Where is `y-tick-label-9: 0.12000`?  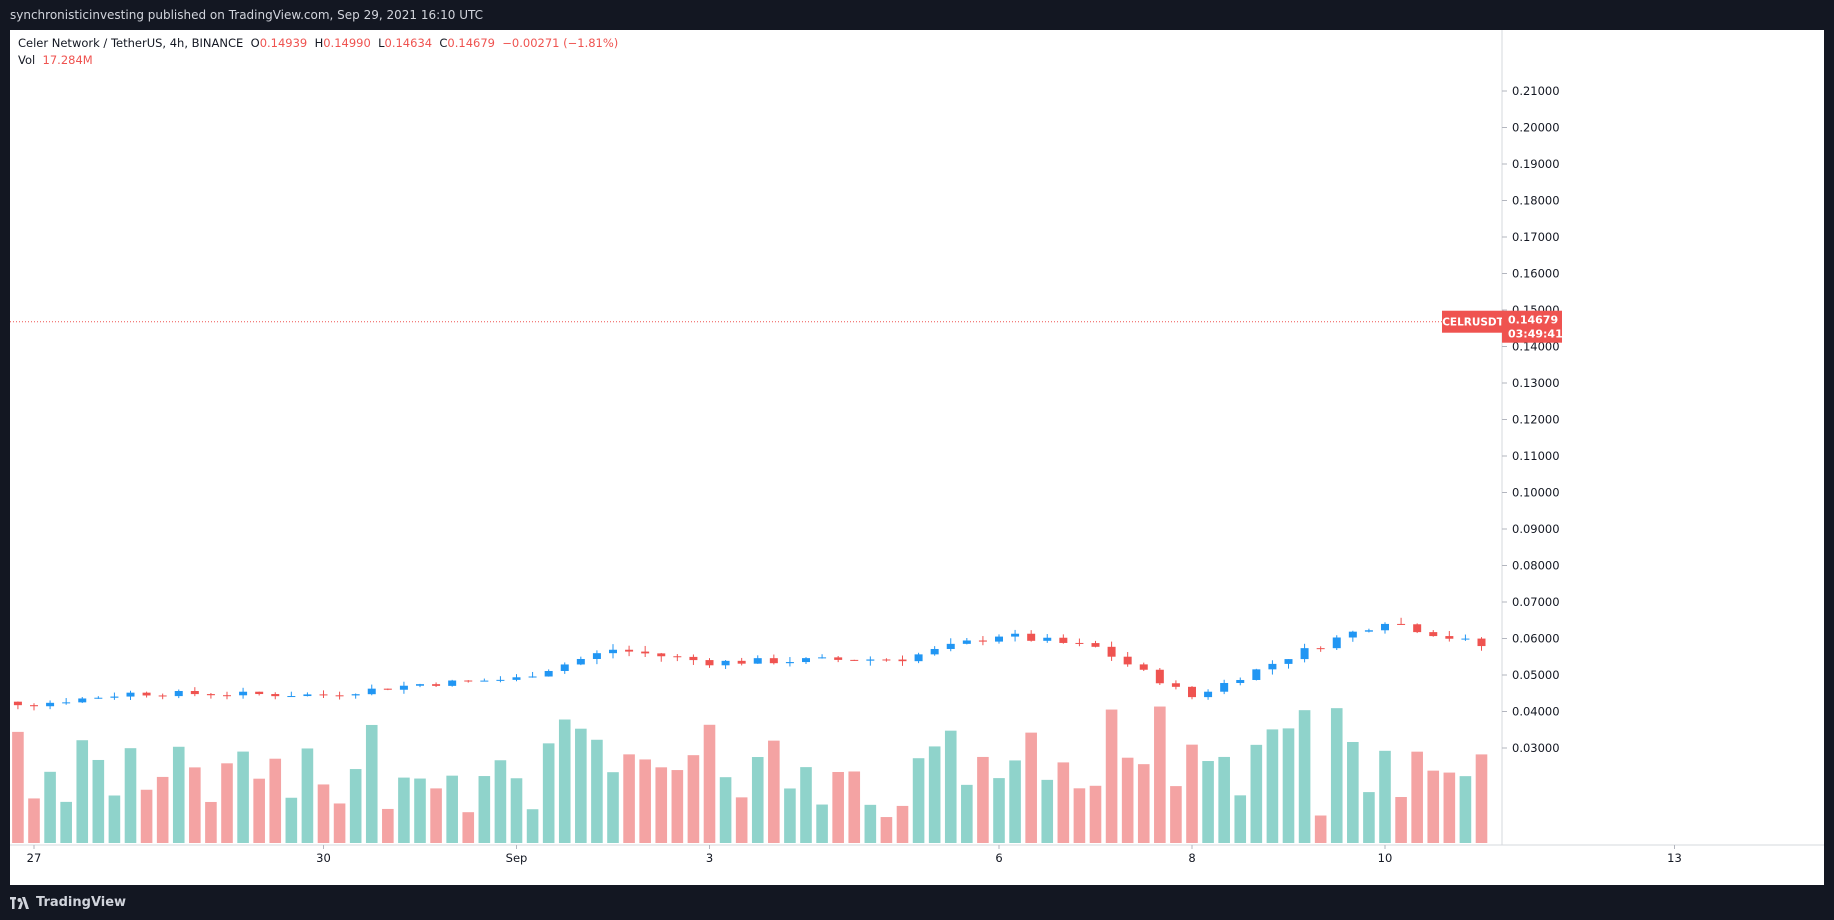
y-tick-label-9: 0.12000 is located at coordinates (1536, 420).